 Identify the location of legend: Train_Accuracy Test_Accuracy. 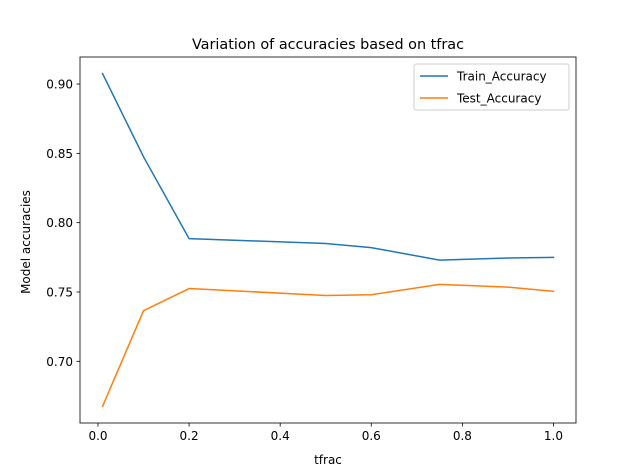
(491, 87).